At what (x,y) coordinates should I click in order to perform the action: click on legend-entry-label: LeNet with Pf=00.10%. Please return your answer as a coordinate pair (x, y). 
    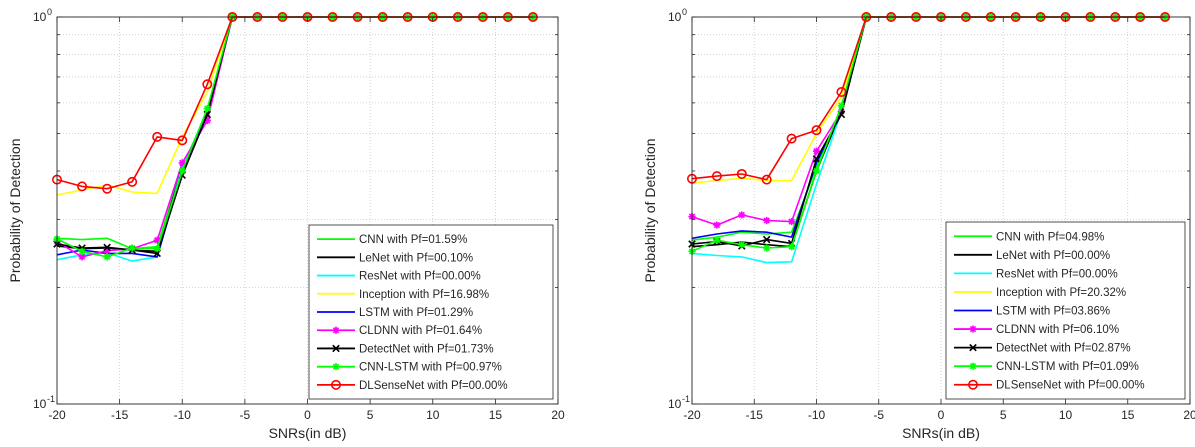
    Looking at the image, I should click on (416, 258).